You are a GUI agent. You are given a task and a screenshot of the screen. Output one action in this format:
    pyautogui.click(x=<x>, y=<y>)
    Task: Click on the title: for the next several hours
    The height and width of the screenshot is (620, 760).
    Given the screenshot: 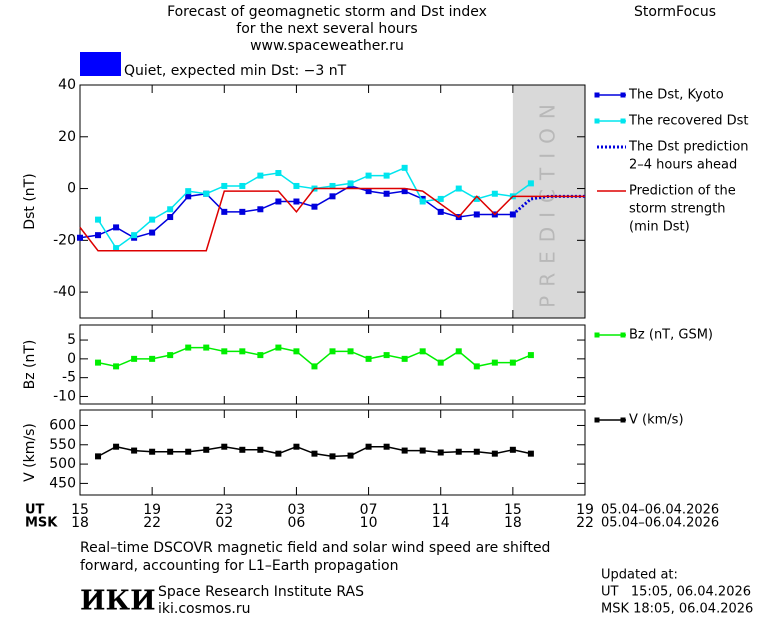 What is the action you would take?
    pyautogui.click(x=326, y=29)
    